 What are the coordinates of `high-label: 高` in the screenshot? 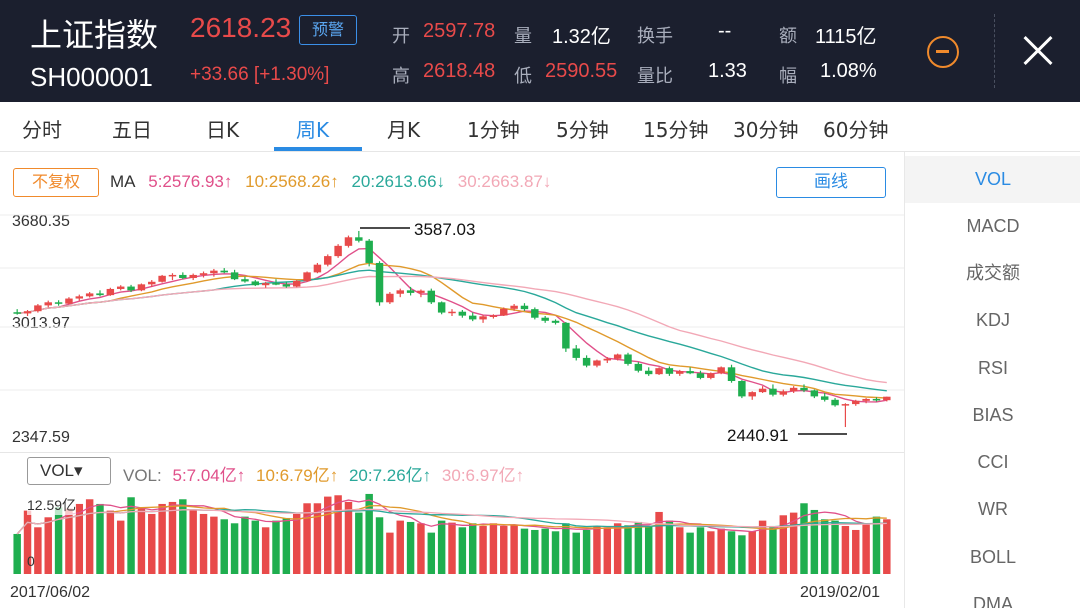 It's located at (401, 76).